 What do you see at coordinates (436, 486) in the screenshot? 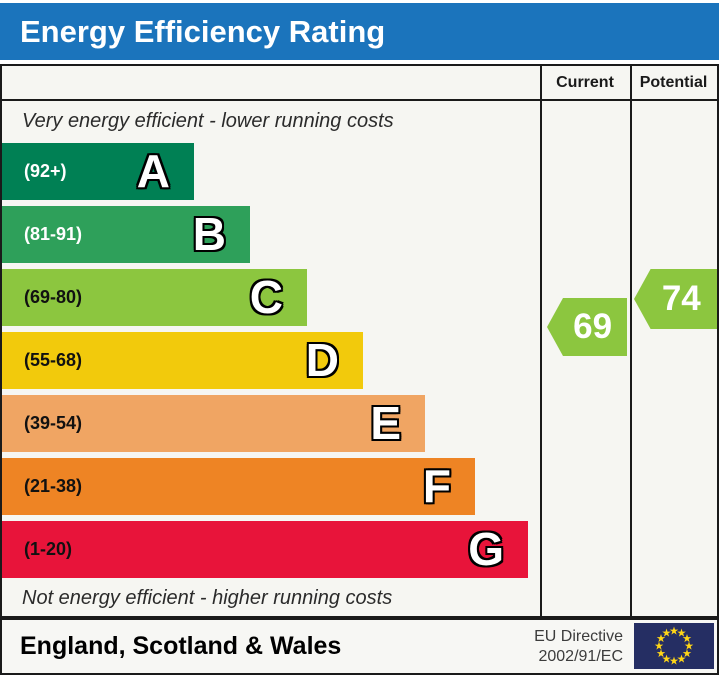
I see `band-f-letter: F` at bounding box center [436, 486].